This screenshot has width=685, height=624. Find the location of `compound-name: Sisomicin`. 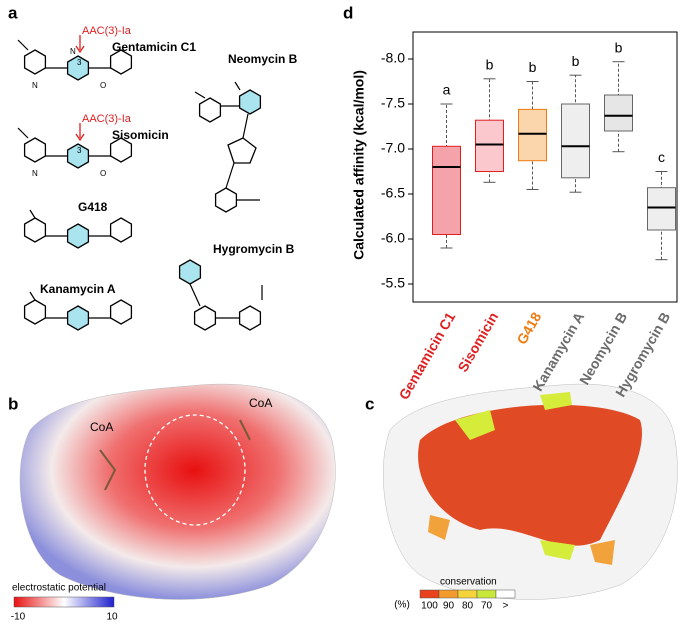

compound-name: Sisomicin is located at coordinates (140, 135).